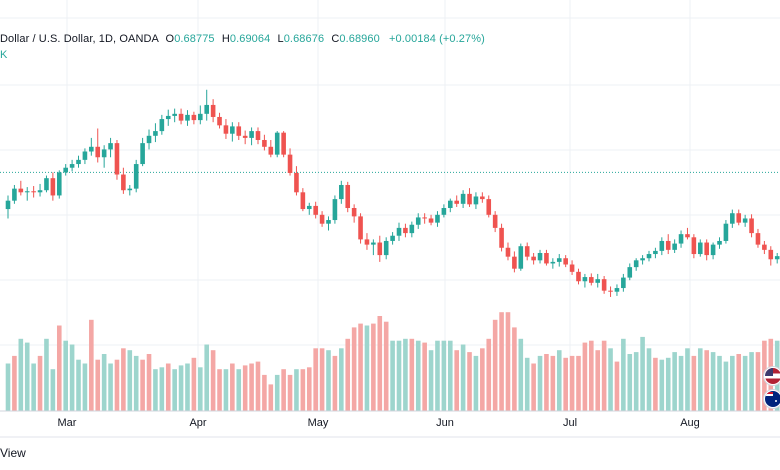 This screenshot has width=780, height=470. What do you see at coordinates (359, 39) in the screenshot?
I see `close-value: 0.68960` at bounding box center [359, 39].